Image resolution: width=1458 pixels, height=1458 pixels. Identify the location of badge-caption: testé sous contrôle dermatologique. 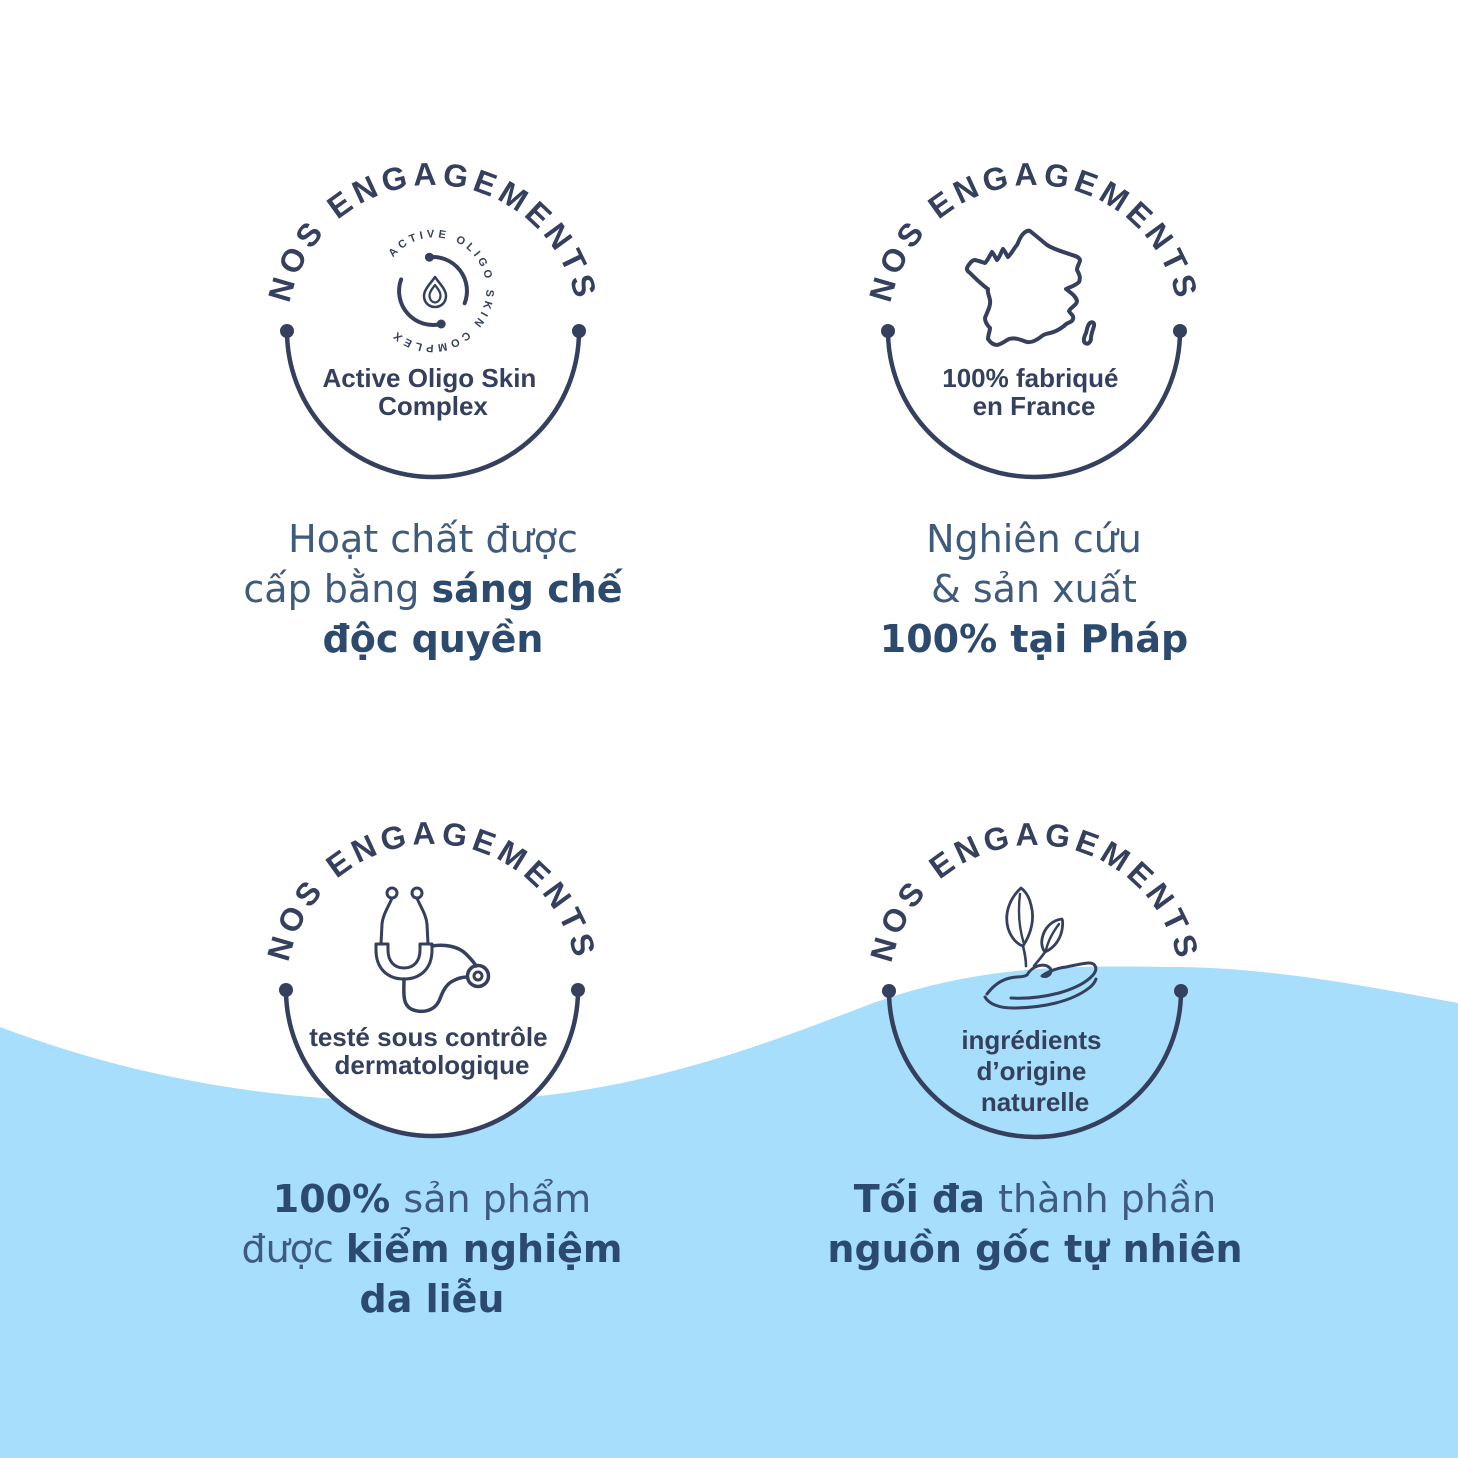
(432, 1051).